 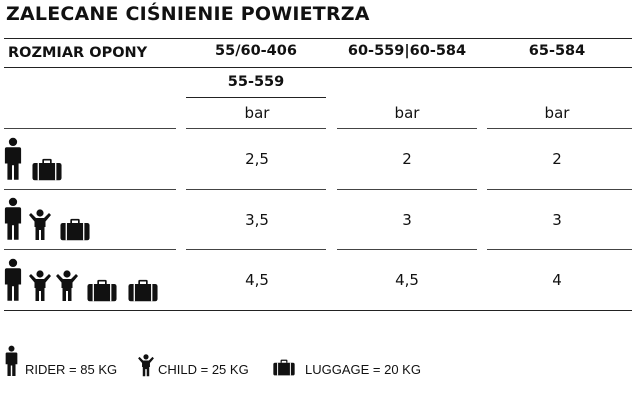 I want to click on page-title: ZALECANE CIŚNIENIE POWIETRZA, so click(x=188, y=14).